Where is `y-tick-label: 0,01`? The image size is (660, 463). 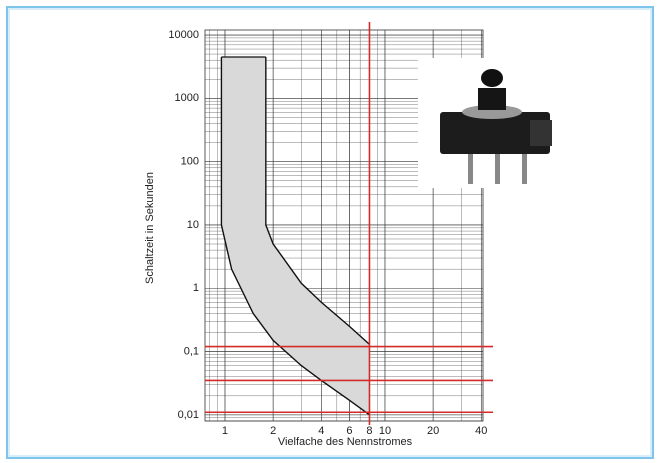
y-tick-label: 0,01 is located at coordinates (188, 415).